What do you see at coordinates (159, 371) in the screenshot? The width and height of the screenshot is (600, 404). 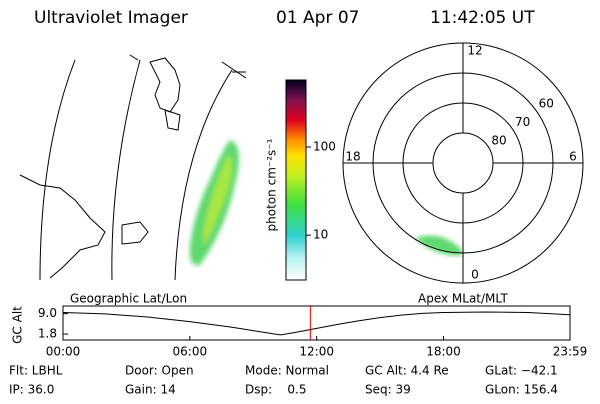 I see `info-field: Door: Open` at bounding box center [159, 371].